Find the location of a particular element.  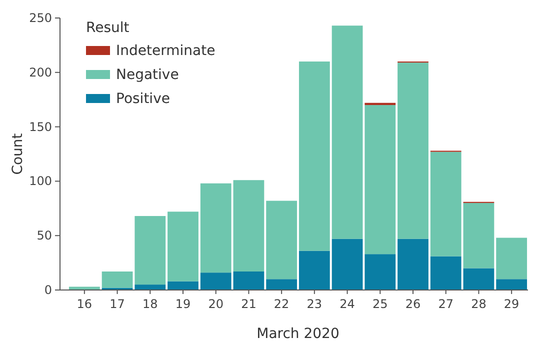

x-tick-label: 19 is located at coordinates (183, 304).